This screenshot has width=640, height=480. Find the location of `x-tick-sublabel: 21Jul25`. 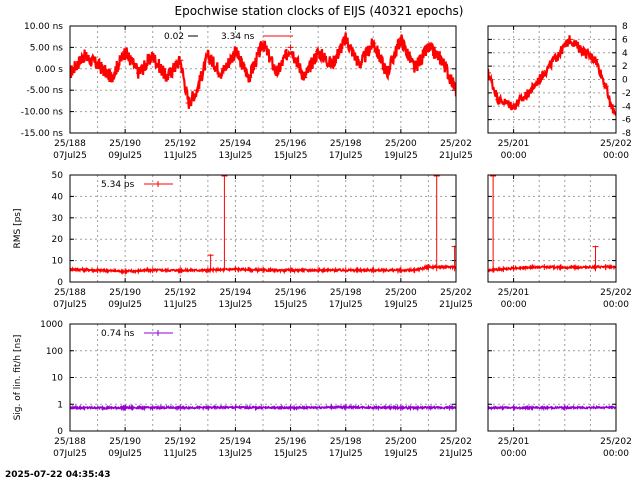

x-tick-sublabel: 21Jul25 is located at coordinates (456, 305).